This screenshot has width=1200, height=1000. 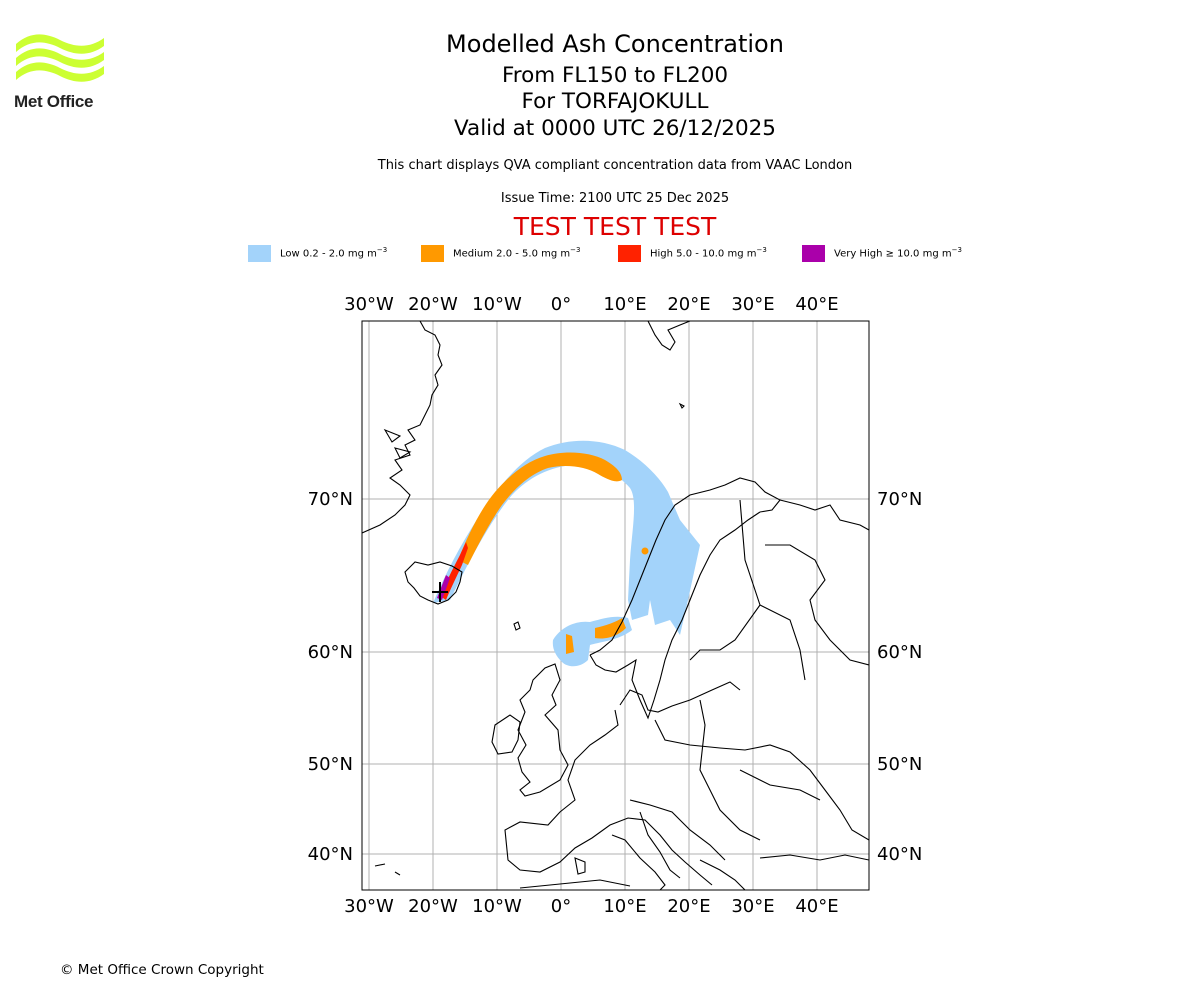 What do you see at coordinates (615, 44) in the screenshot?
I see `chart-title: Modelled Ash Concentration` at bounding box center [615, 44].